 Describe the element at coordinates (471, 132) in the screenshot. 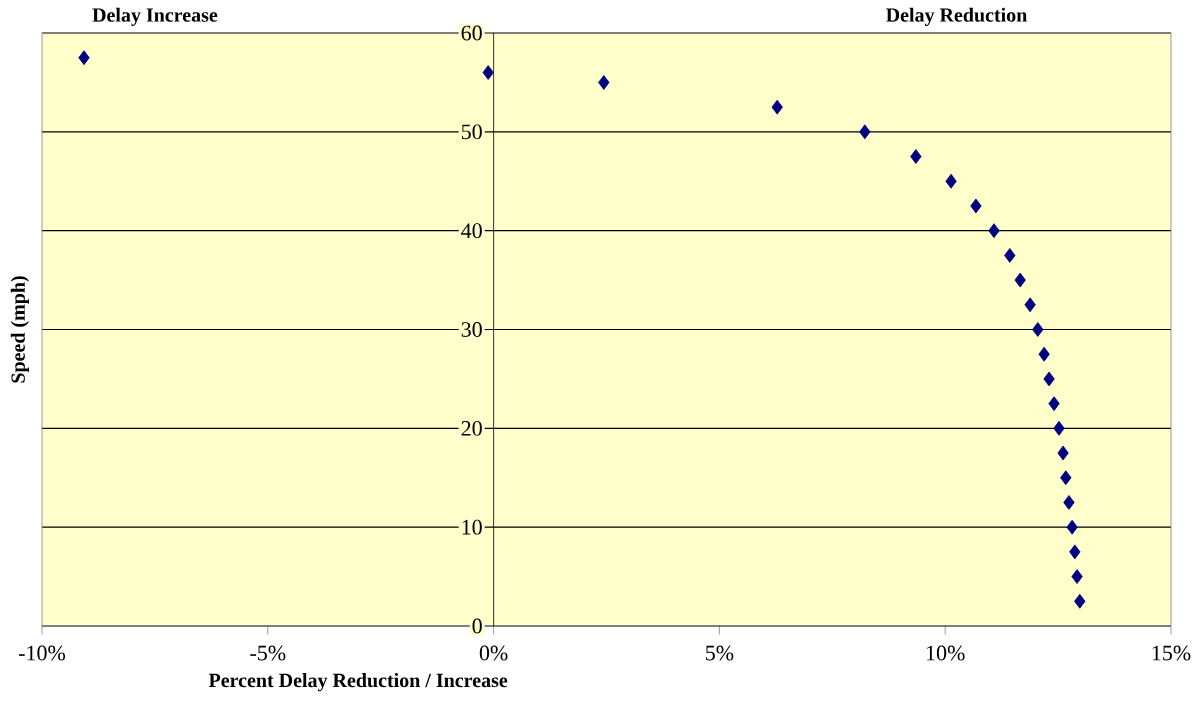

I see `y-tick-label: 50` at that location.